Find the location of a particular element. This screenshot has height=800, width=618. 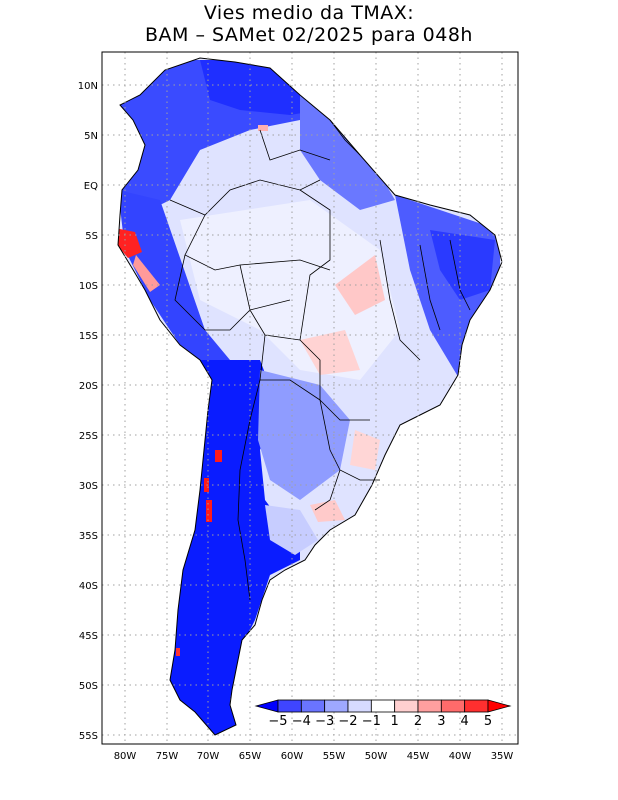

longitude-axis: 80W 75W 70W 65W 60W 55W 50W 45W 40W 35W is located at coordinates (314, 756).